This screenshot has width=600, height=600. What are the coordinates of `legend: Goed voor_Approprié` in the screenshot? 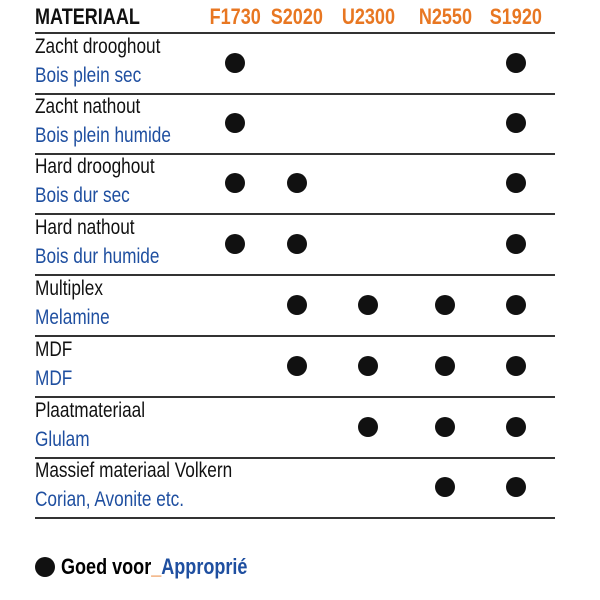 It's located at (161, 567).